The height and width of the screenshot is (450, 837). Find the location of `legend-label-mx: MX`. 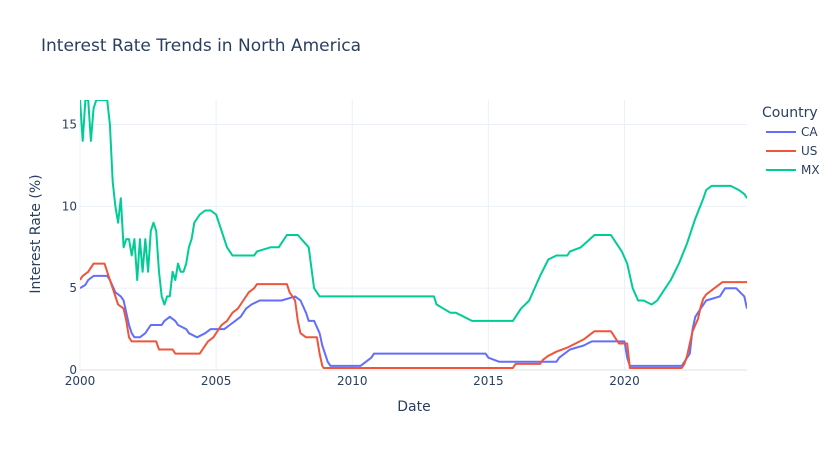

legend-label-mx: MX is located at coordinates (810, 170).